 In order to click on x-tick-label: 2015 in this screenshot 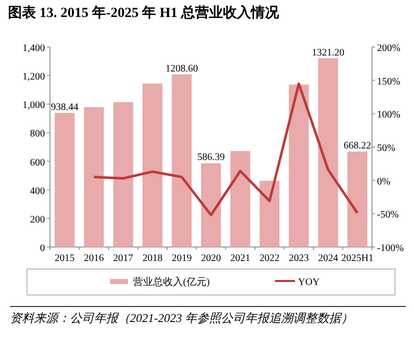, I will do `click(64, 258)`.